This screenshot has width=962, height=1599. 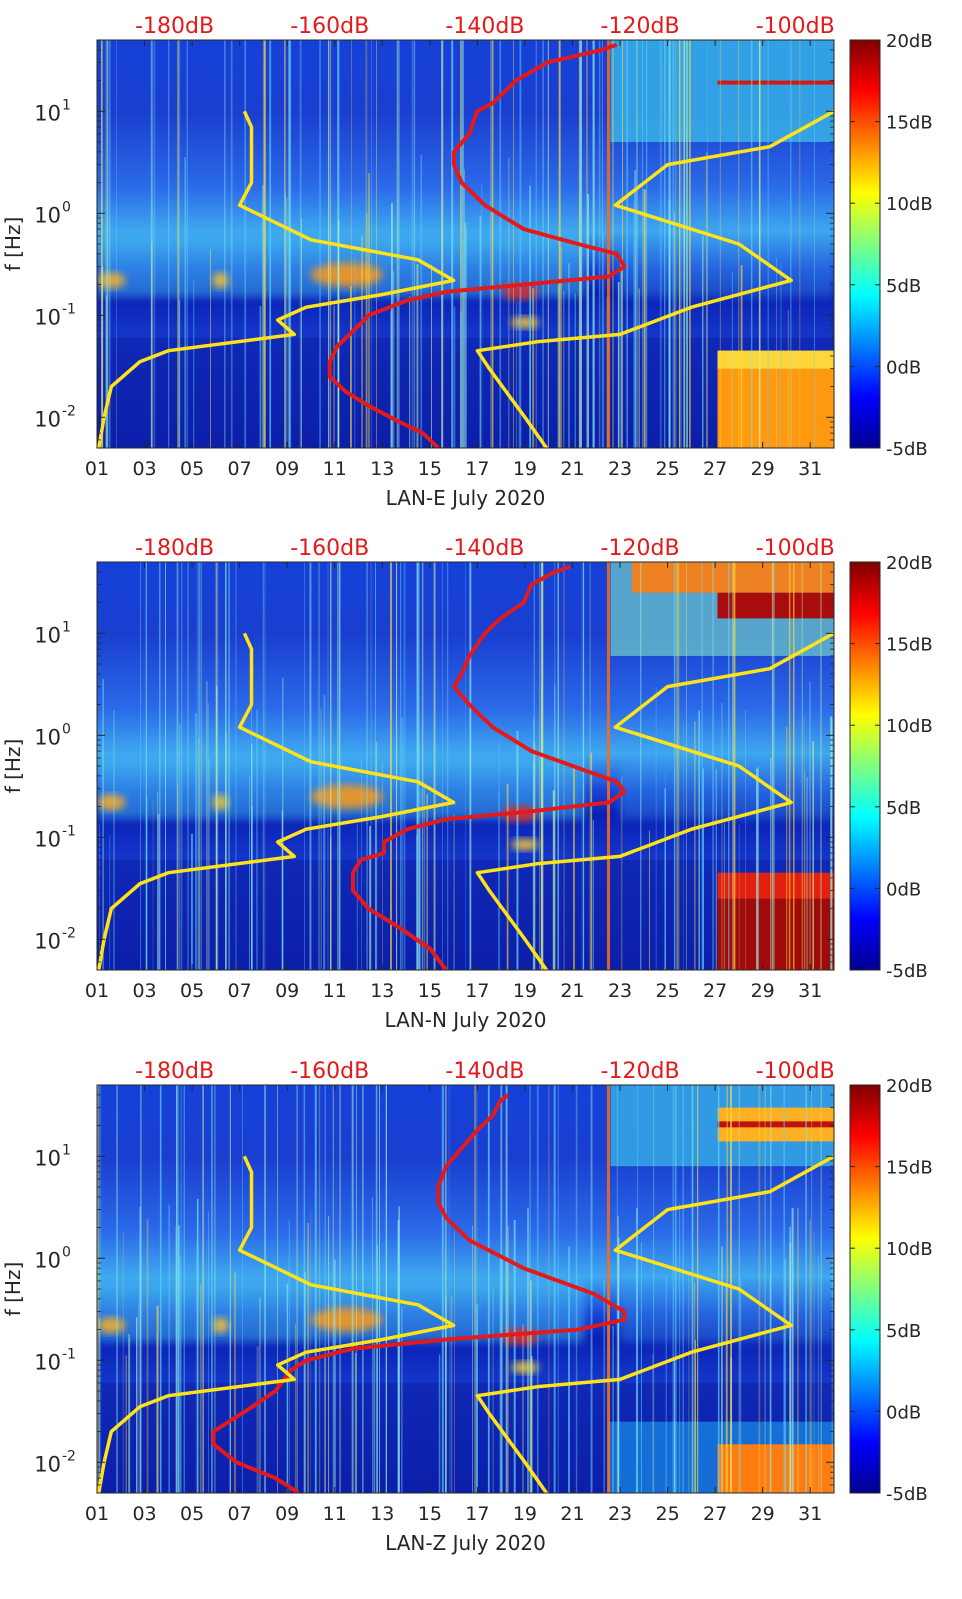 I want to click on top-axis-label: -160dB, so click(x=329, y=26).